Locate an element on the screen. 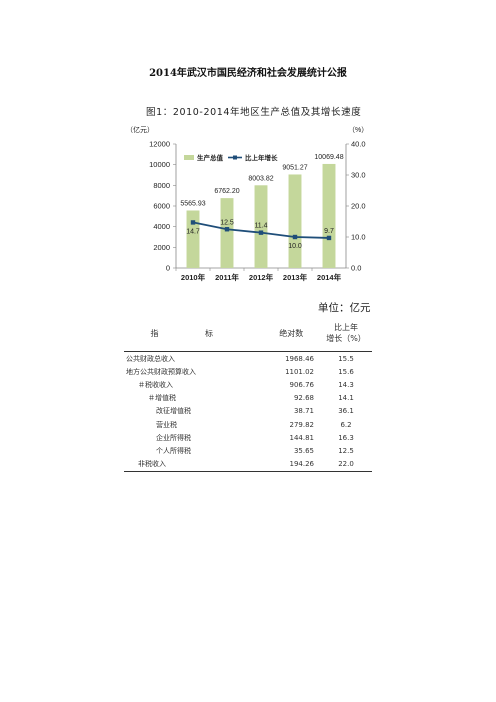 The height and width of the screenshot is (702, 496). row-growth: 16.3 is located at coordinates (346, 437).